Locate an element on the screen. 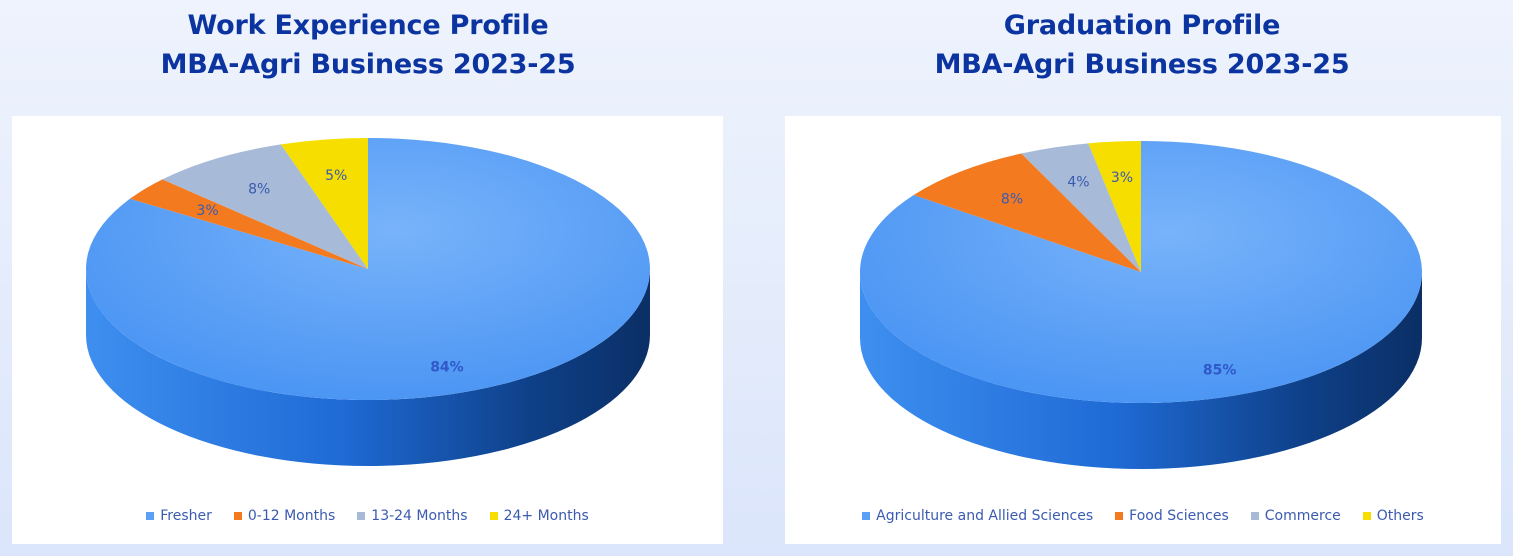 The height and width of the screenshot is (556, 1513). legend-label: Food Sciences is located at coordinates (1179, 516).